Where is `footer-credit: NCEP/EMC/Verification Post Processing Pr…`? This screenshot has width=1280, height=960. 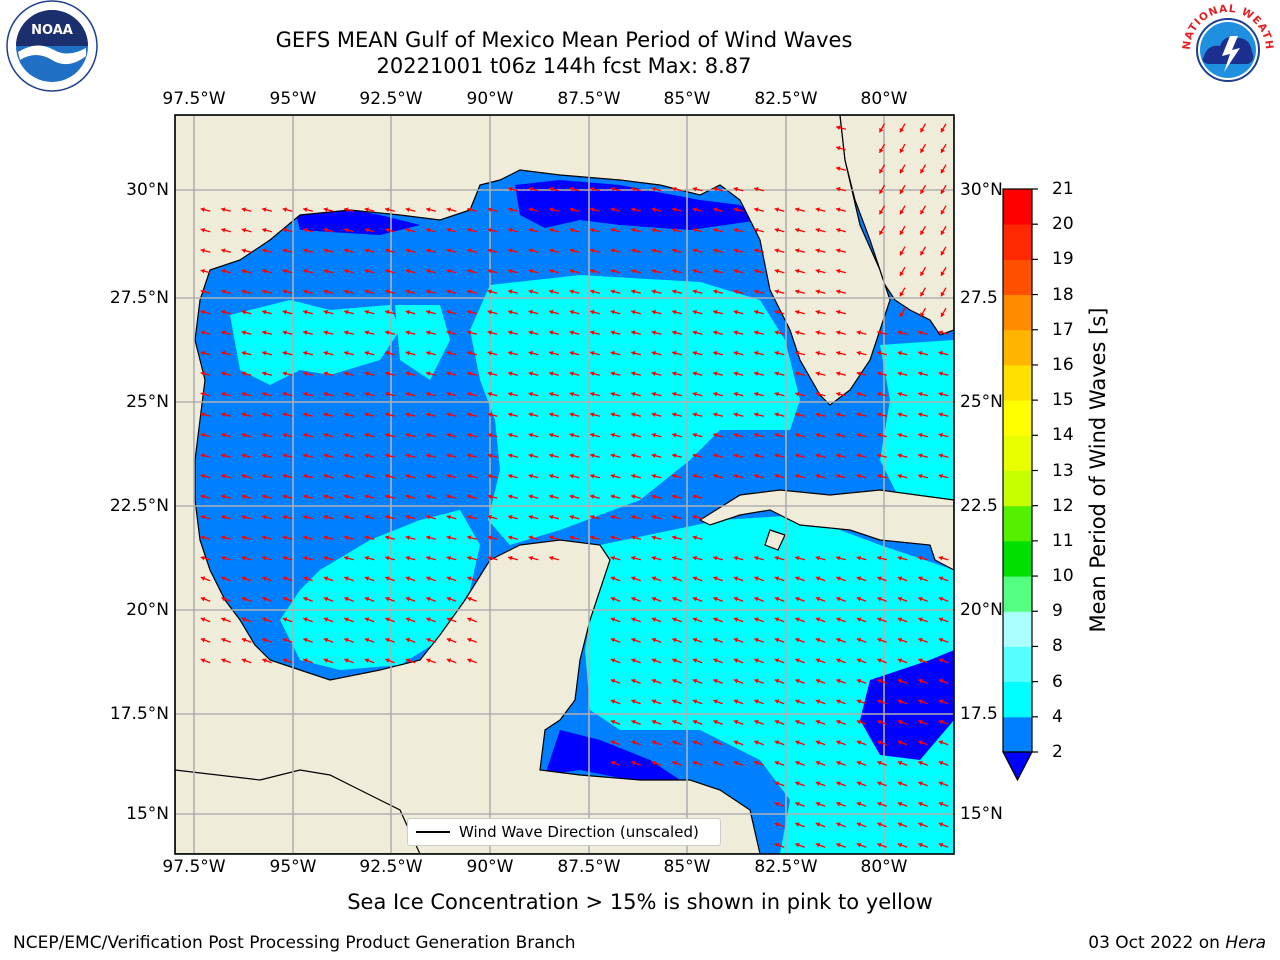
footer-credit: NCEP/EMC/Verification Post Processing Pr… is located at coordinates (294, 943).